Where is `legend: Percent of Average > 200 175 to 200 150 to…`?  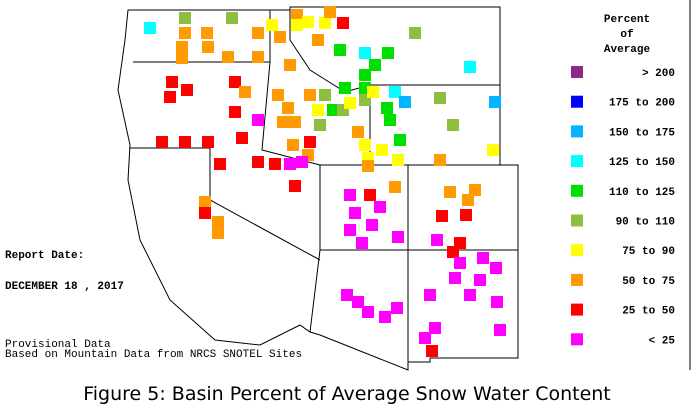 legend: Percent of Average > 200 175 to 200 150 to… is located at coordinates (623, 180).